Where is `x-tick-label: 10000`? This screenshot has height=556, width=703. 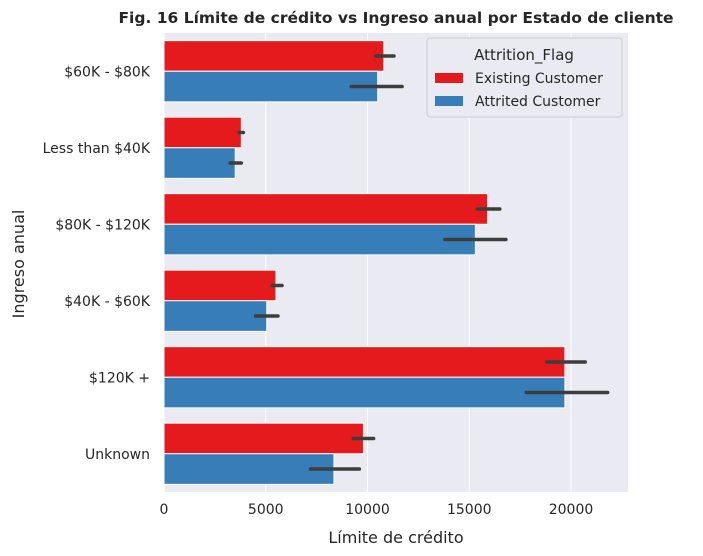 x-tick-label: 10000 is located at coordinates (367, 510).